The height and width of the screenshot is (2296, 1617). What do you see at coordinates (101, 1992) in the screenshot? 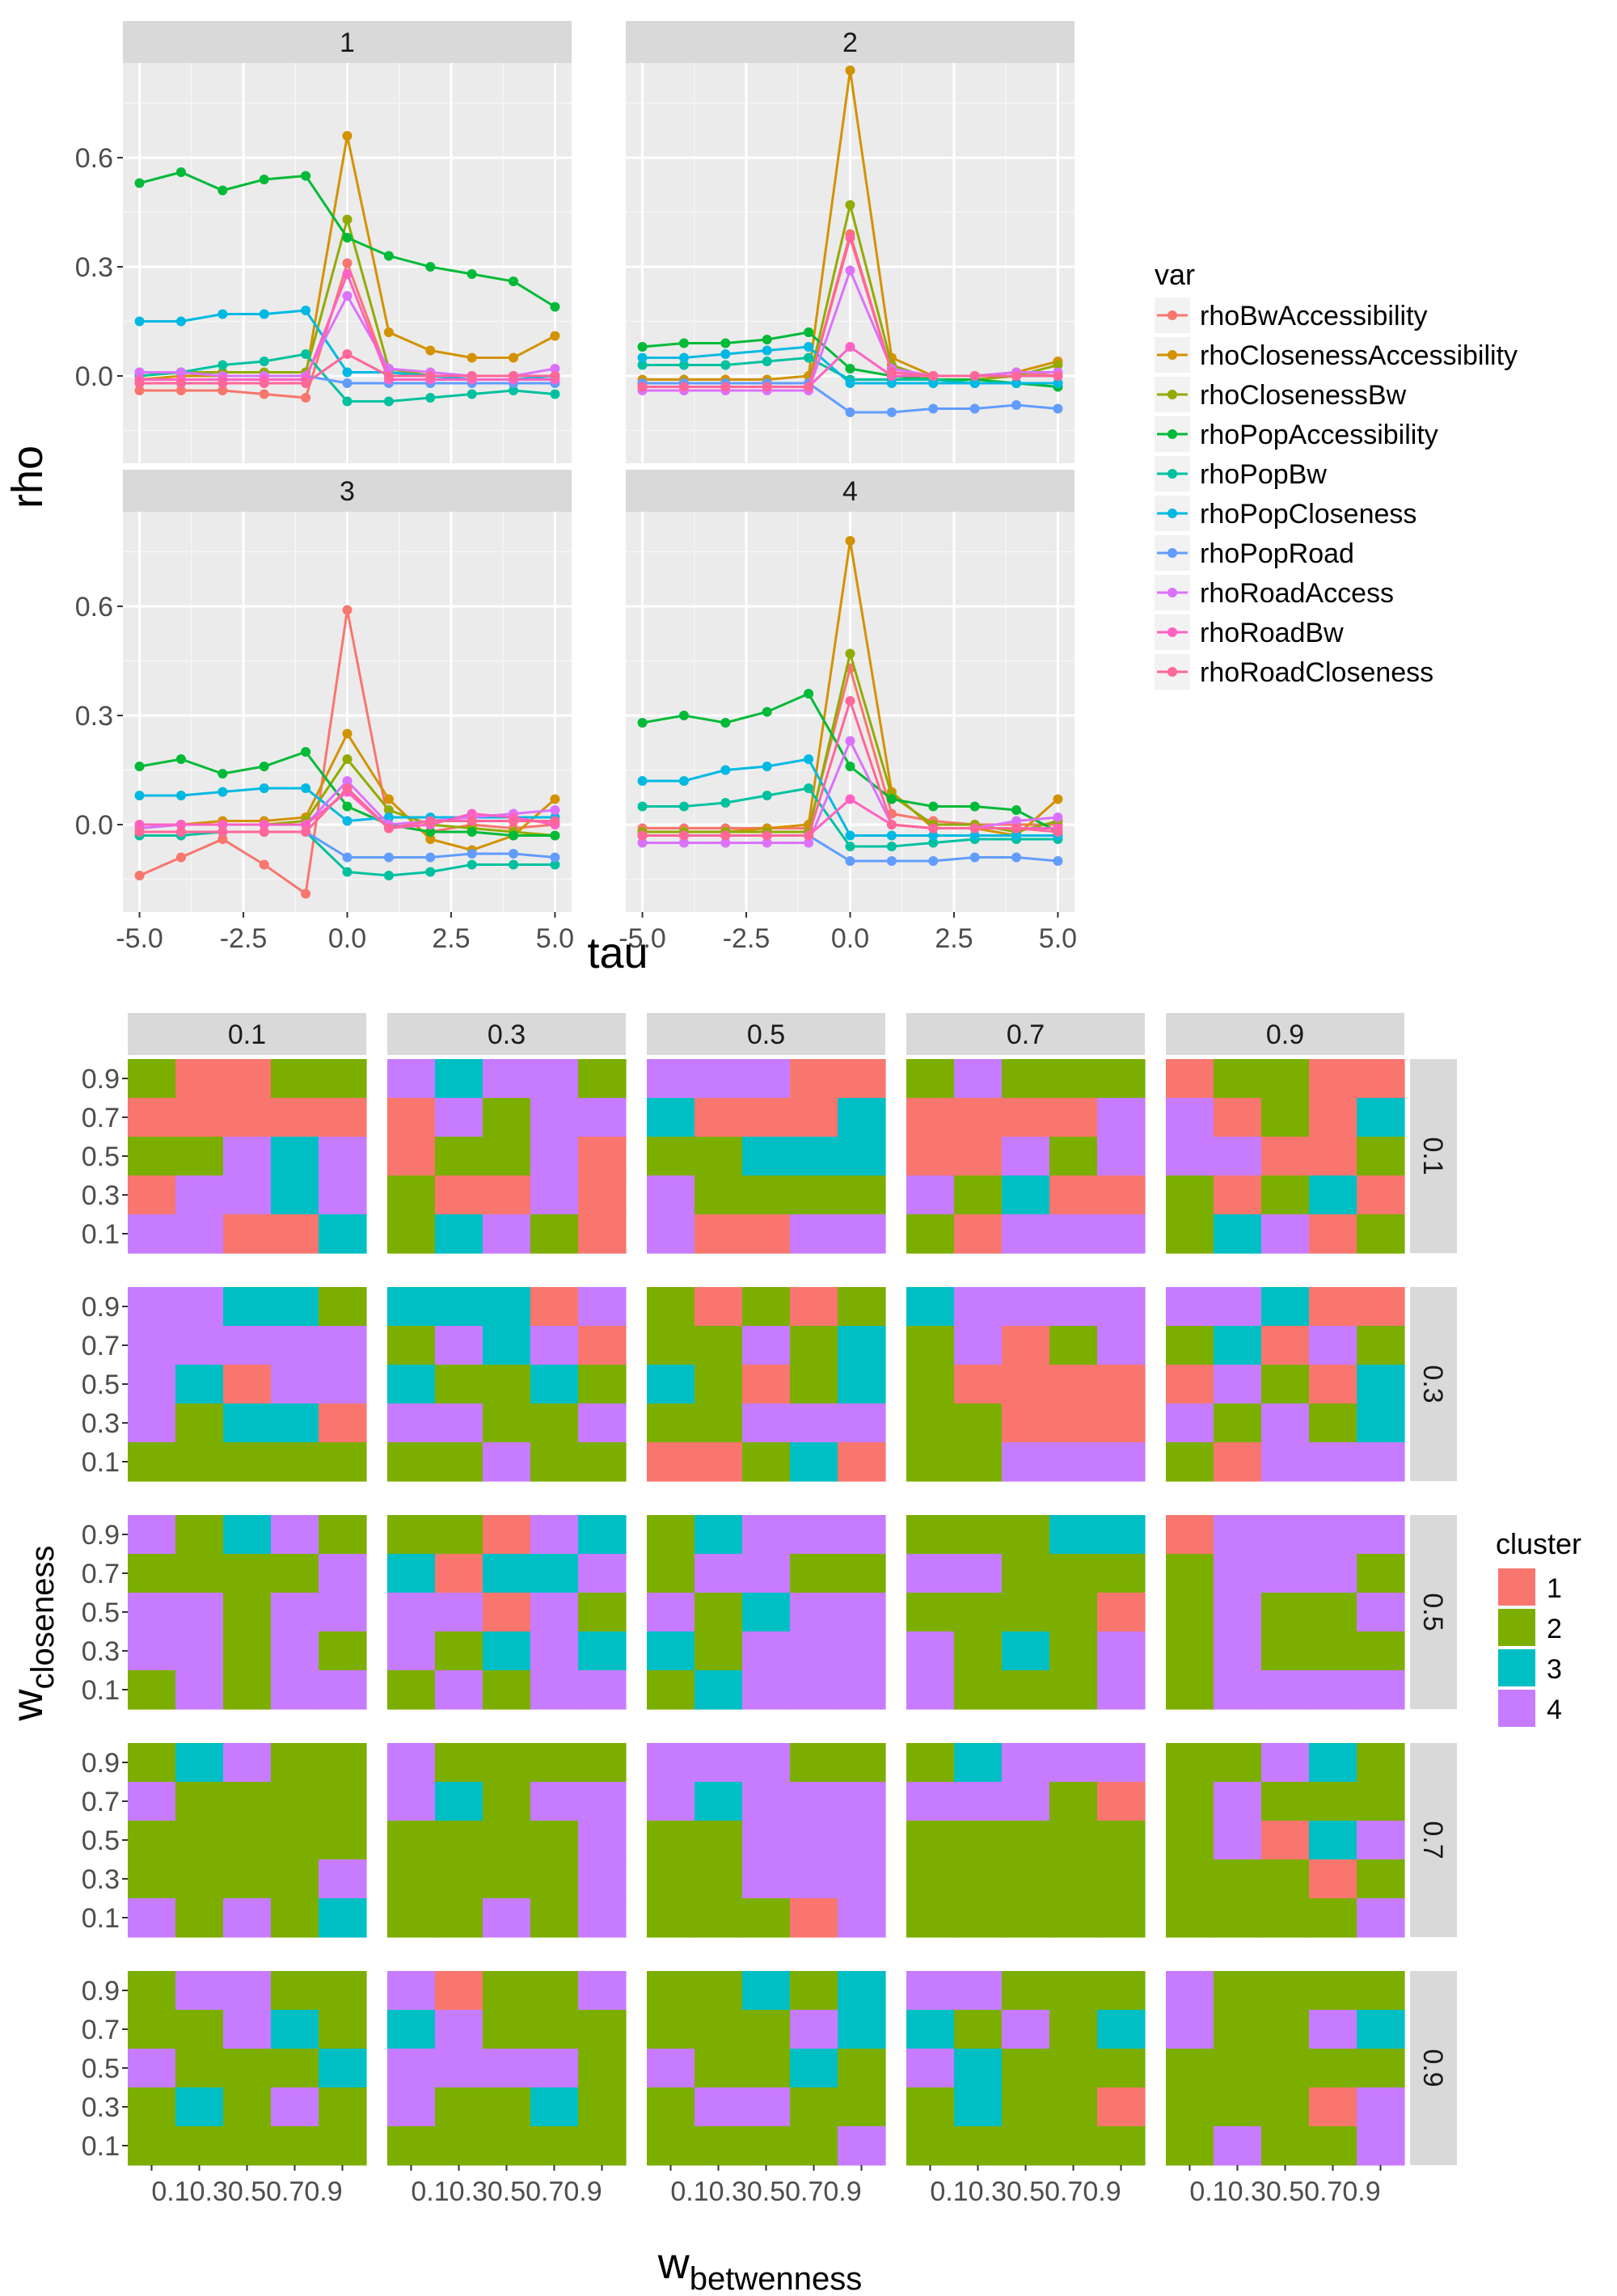
I see `y-tick-label: 0.9` at bounding box center [101, 1992].